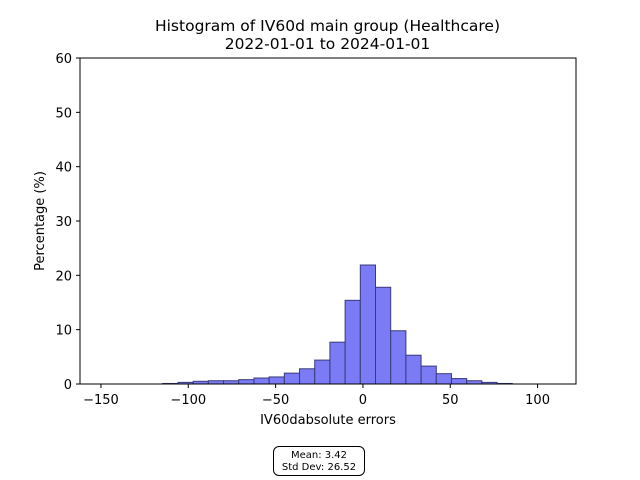  Describe the element at coordinates (337, 324) in the screenshot. I see `bar-group` at that location.